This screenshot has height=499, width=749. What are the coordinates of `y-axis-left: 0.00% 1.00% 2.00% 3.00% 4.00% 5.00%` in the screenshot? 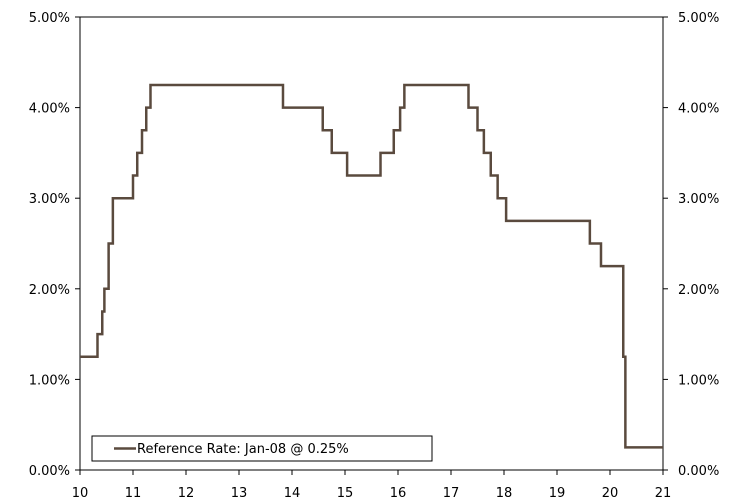 It's located at (54, 245).